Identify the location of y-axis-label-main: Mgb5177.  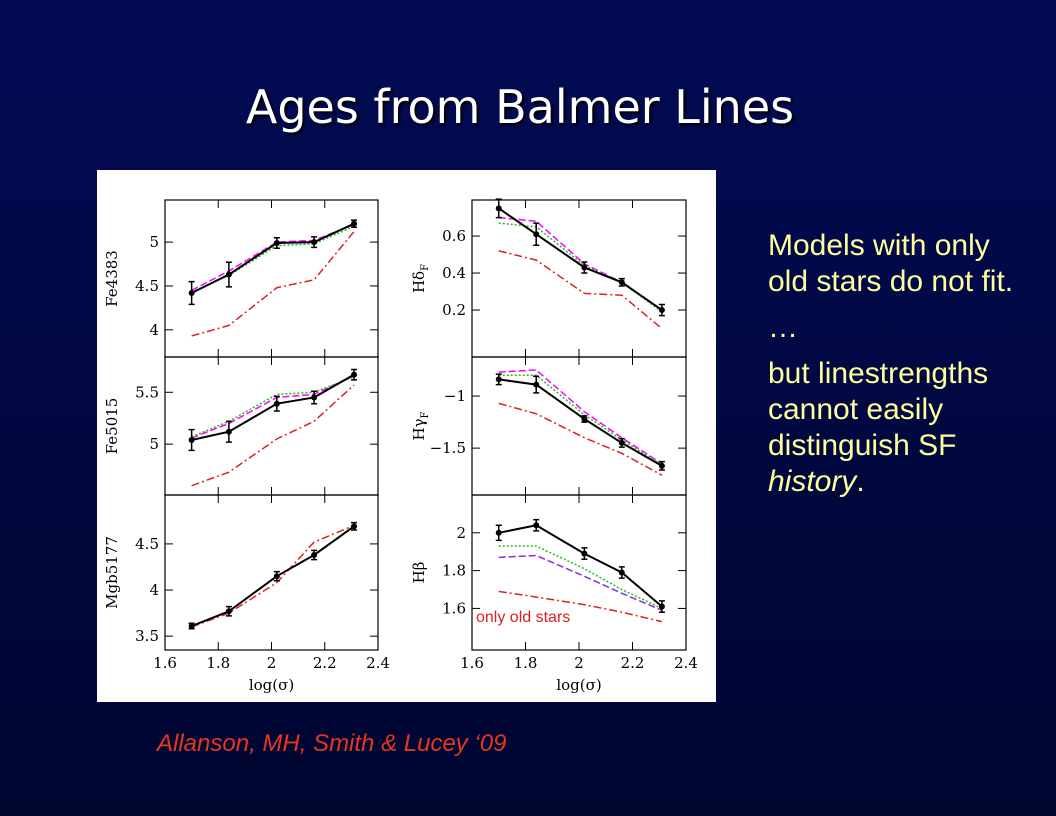
(112, 572).